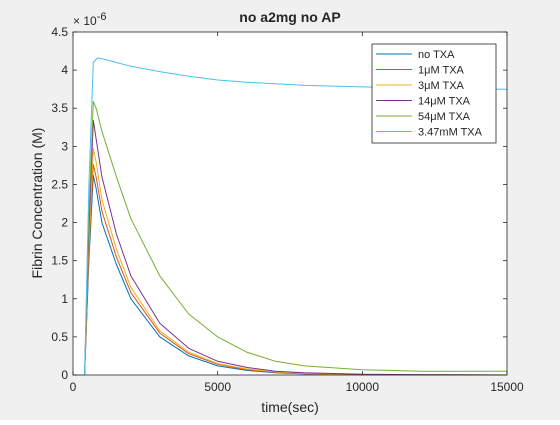  I want to click on legend-label: 3μM TXA, so click(441, 86).